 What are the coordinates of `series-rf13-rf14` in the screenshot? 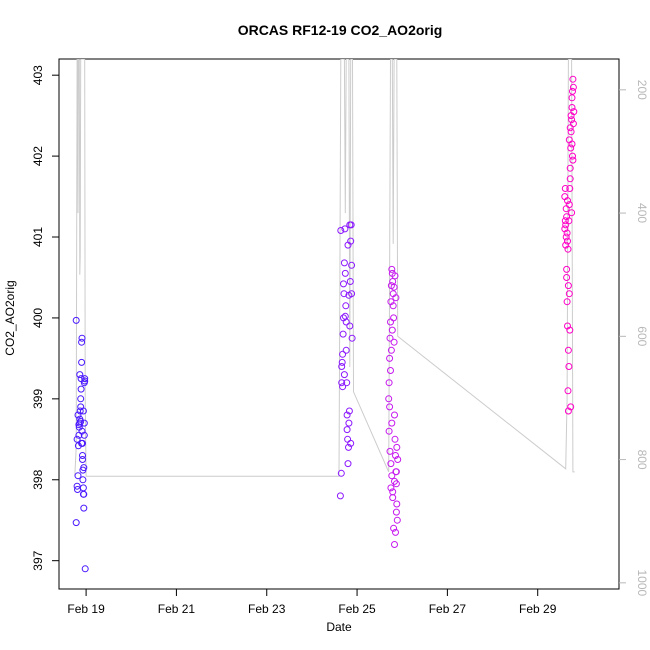 It's located at (346, 360).